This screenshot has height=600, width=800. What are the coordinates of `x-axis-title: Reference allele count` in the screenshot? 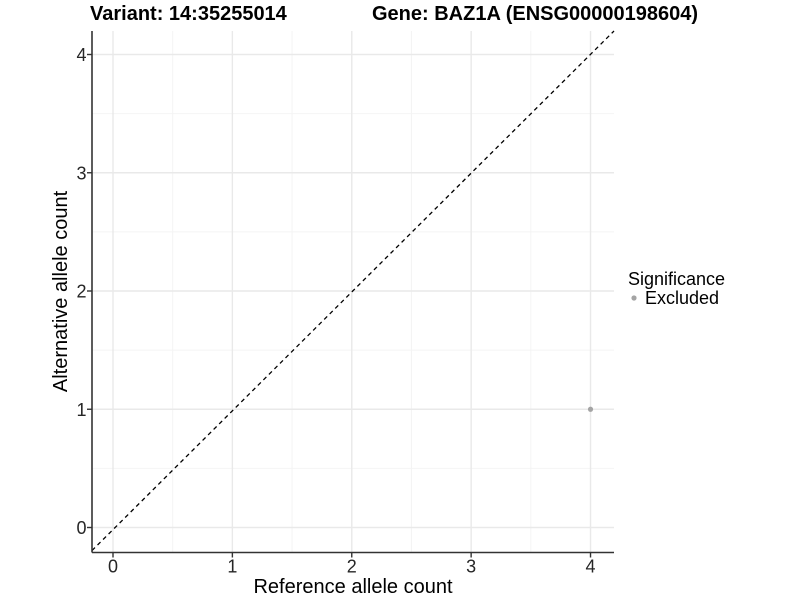 It's located at (352, 587).